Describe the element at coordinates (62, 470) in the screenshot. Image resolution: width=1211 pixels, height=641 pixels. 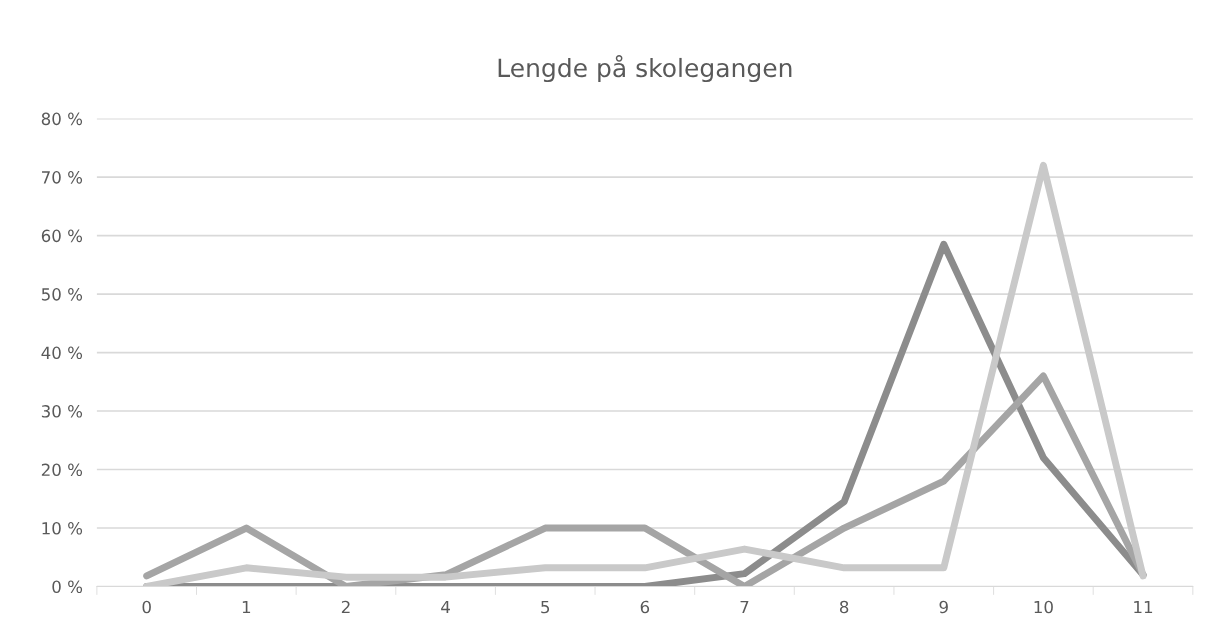
I see `y-tick-label: 20 %` at that location.